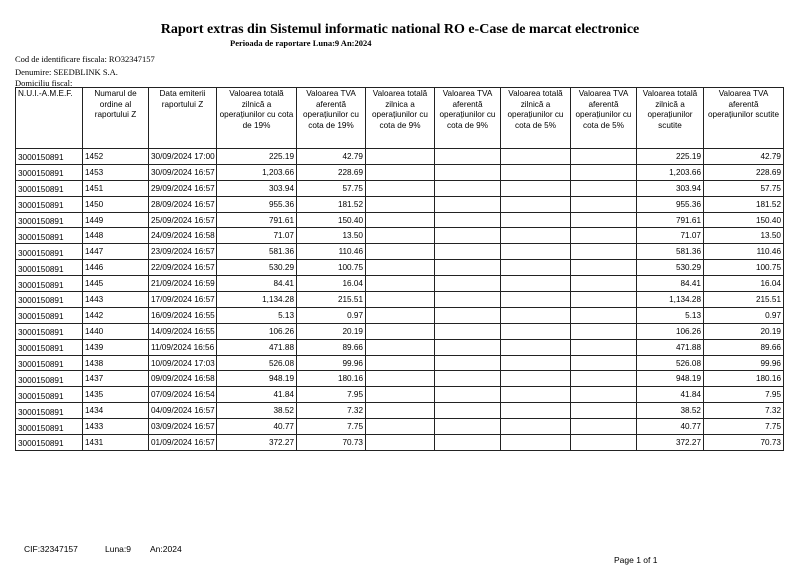 The image size is (800, 567). What do you see at coordinates (182, 204) in the screenshot?
I see `table-cell: 28/09/2024 16:57` at bounding box center [182, 204].